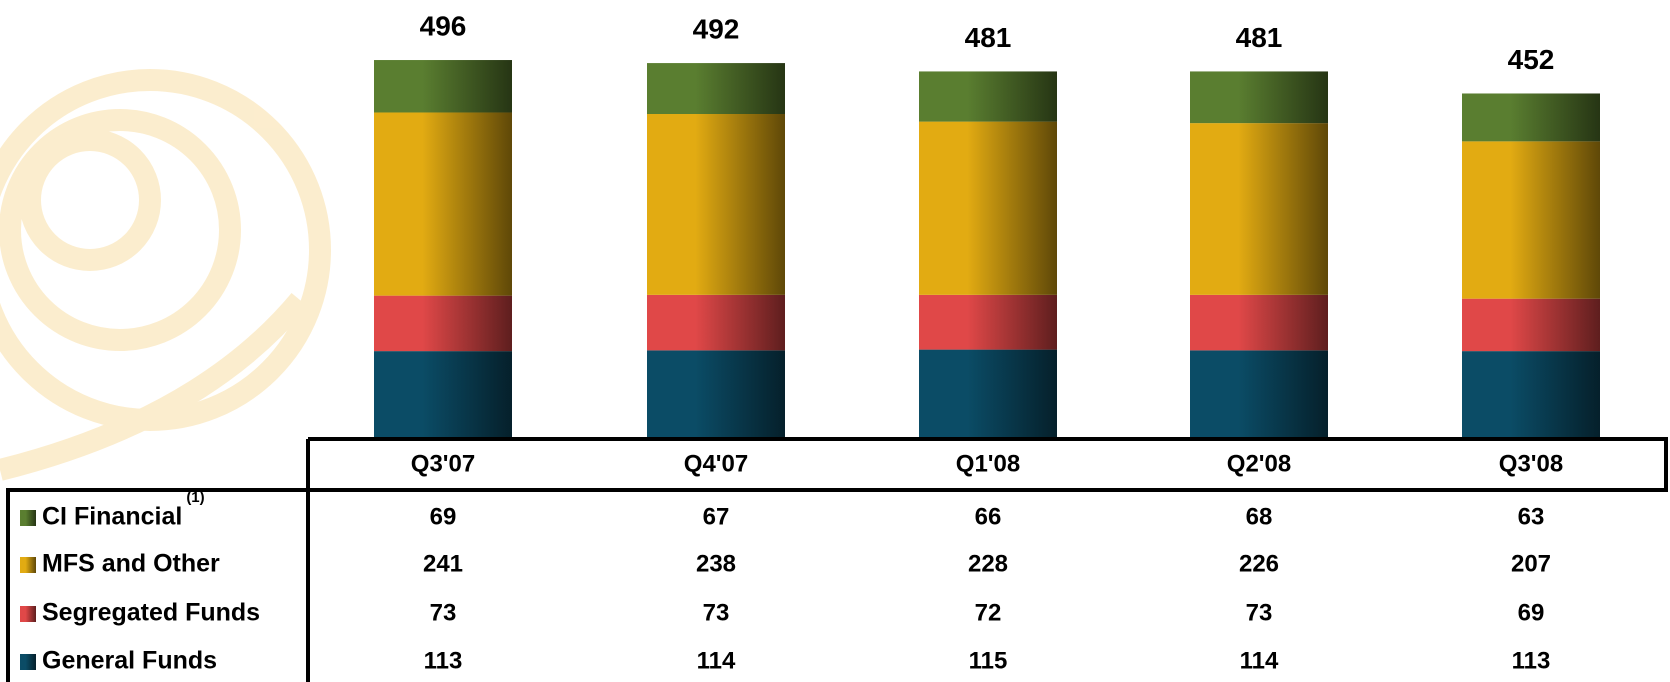 This screenshot has width=1670, height=682. What do you see at coordinates (1531, 563) in the screenshot?
I see `table-value: 207` at bounding box center [1531, 563].